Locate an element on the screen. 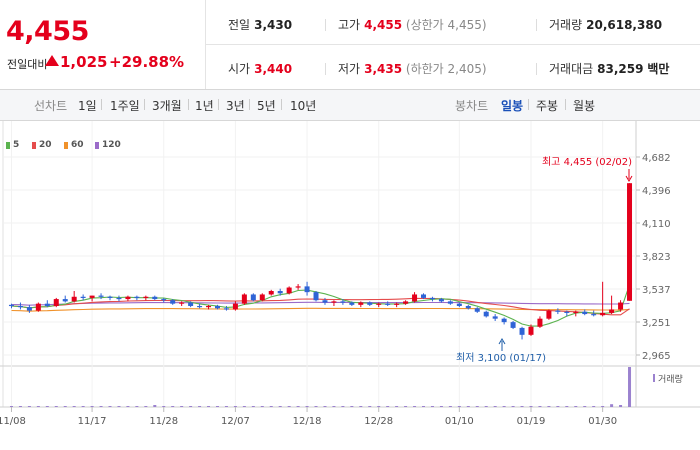 This screenshot has height=450, width=700. volume-legend-swatch is located at coordinates (654, 378).